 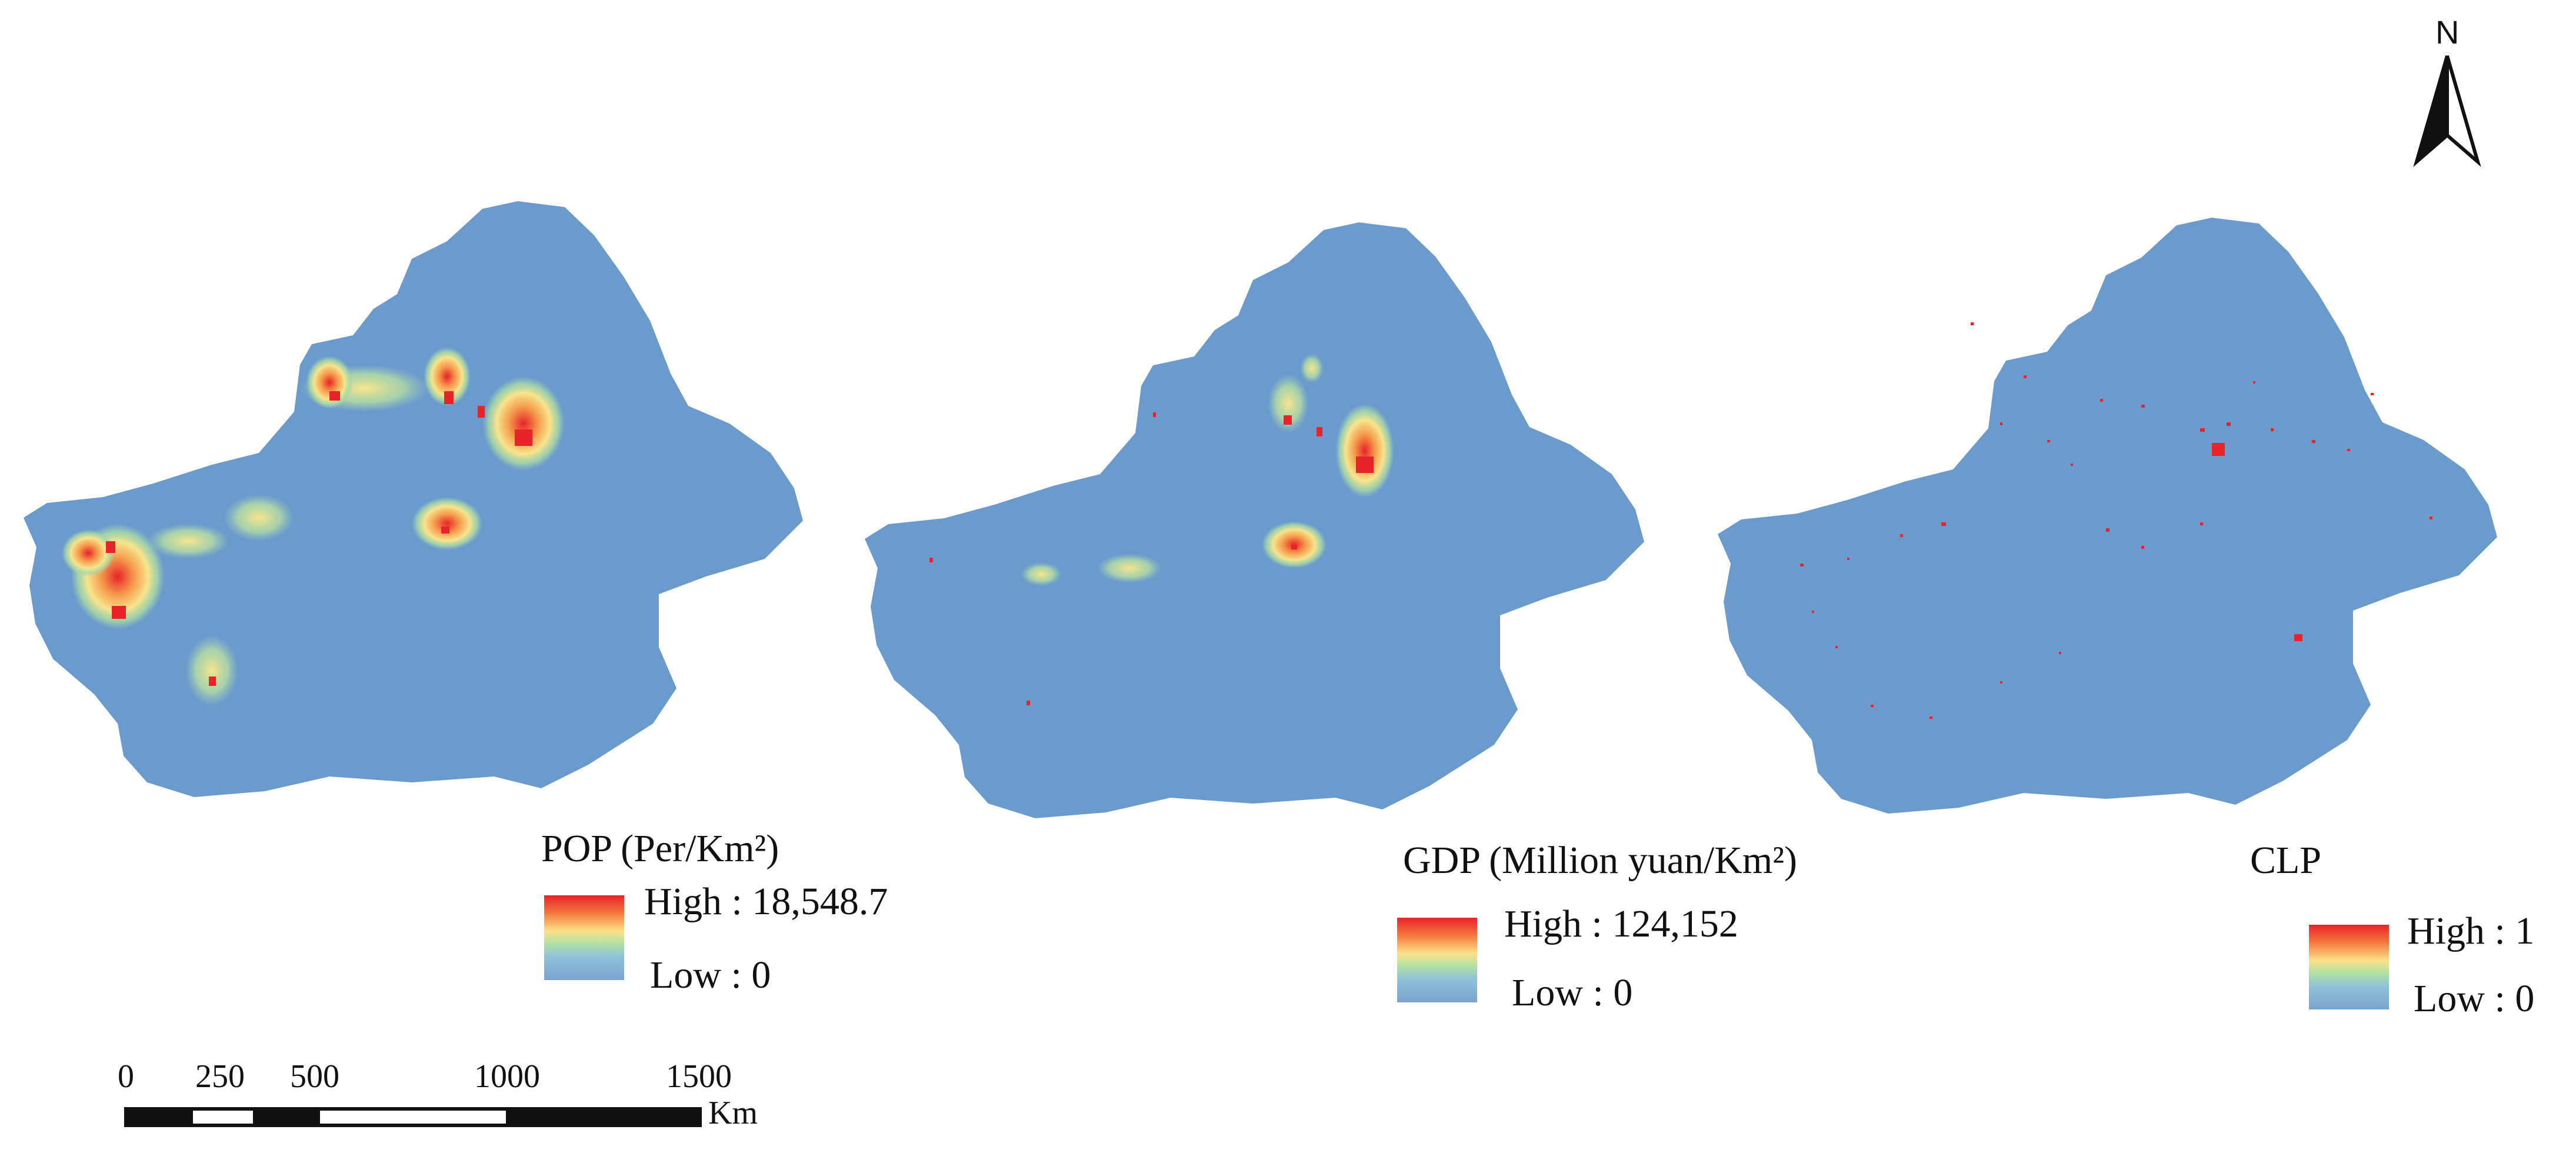 I want to click on scale-tick-500: 500, so click(x=315, y=1076).